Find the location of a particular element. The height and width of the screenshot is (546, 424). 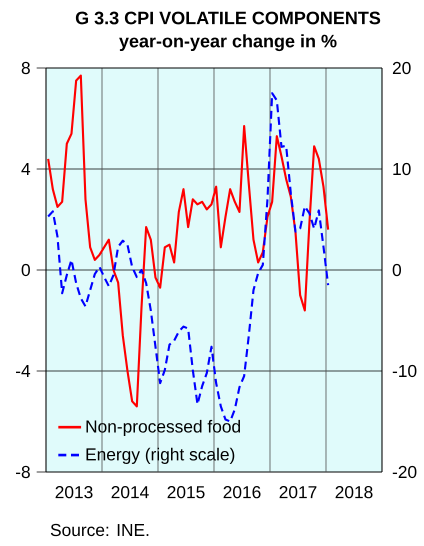

y2-tick-label: 10 is located at coordinates (402, 169).